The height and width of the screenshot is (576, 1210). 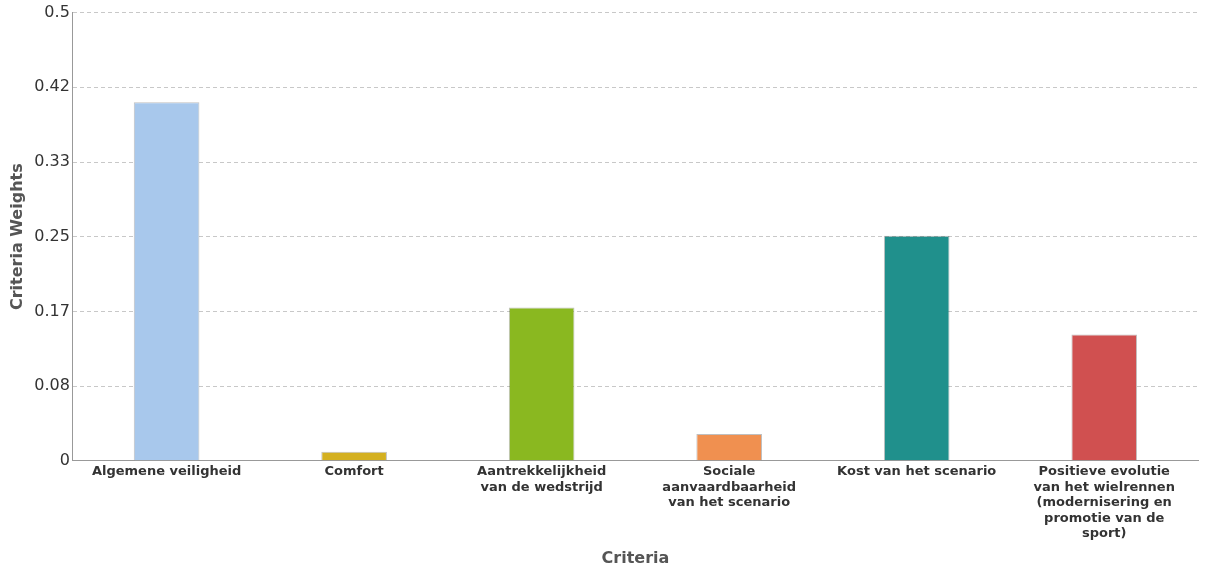 I want to click on y-tick-label: 0.33, so click(x=52, y=161).